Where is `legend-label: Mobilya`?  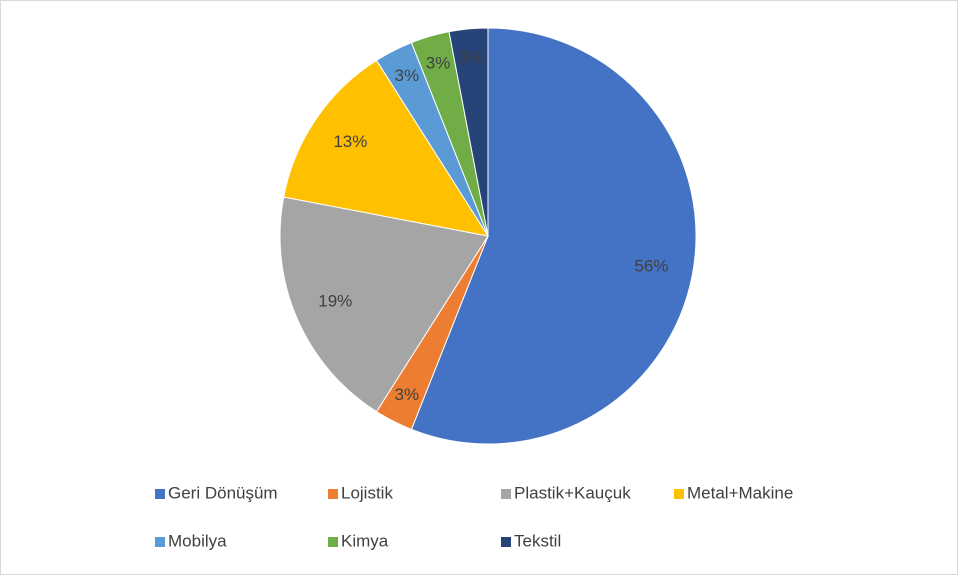
legend-label: Mobilya is located at coordinates (197, 540).